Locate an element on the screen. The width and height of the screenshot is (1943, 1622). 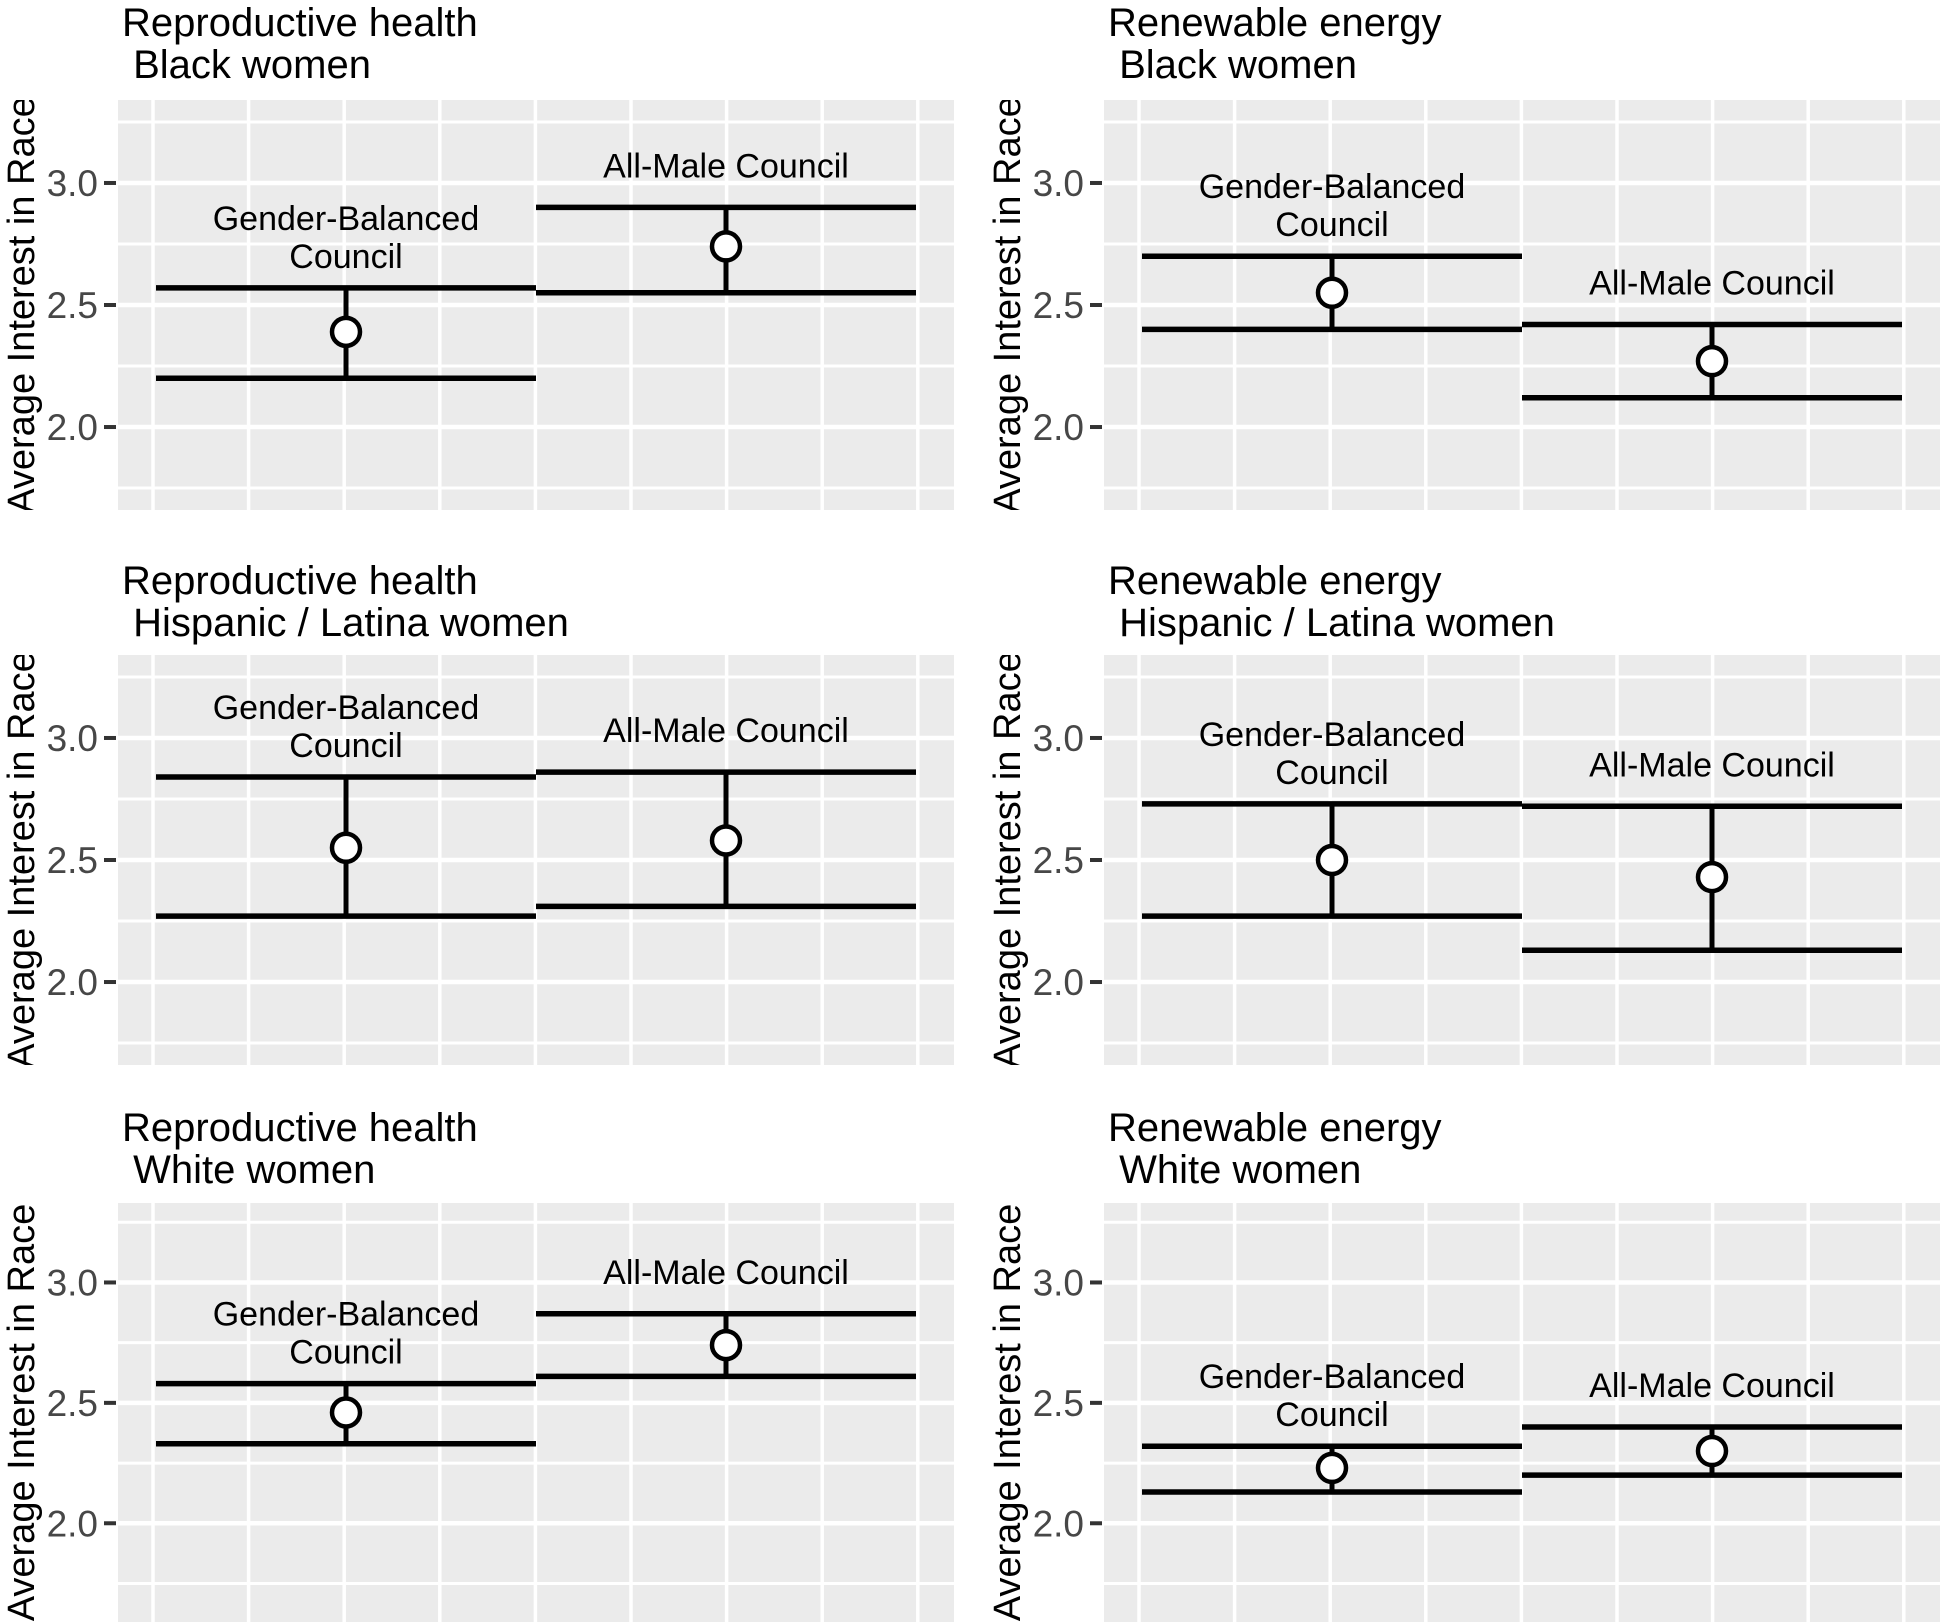
panel-title: Reproductive health Black women is located at coordinates (300, 44).